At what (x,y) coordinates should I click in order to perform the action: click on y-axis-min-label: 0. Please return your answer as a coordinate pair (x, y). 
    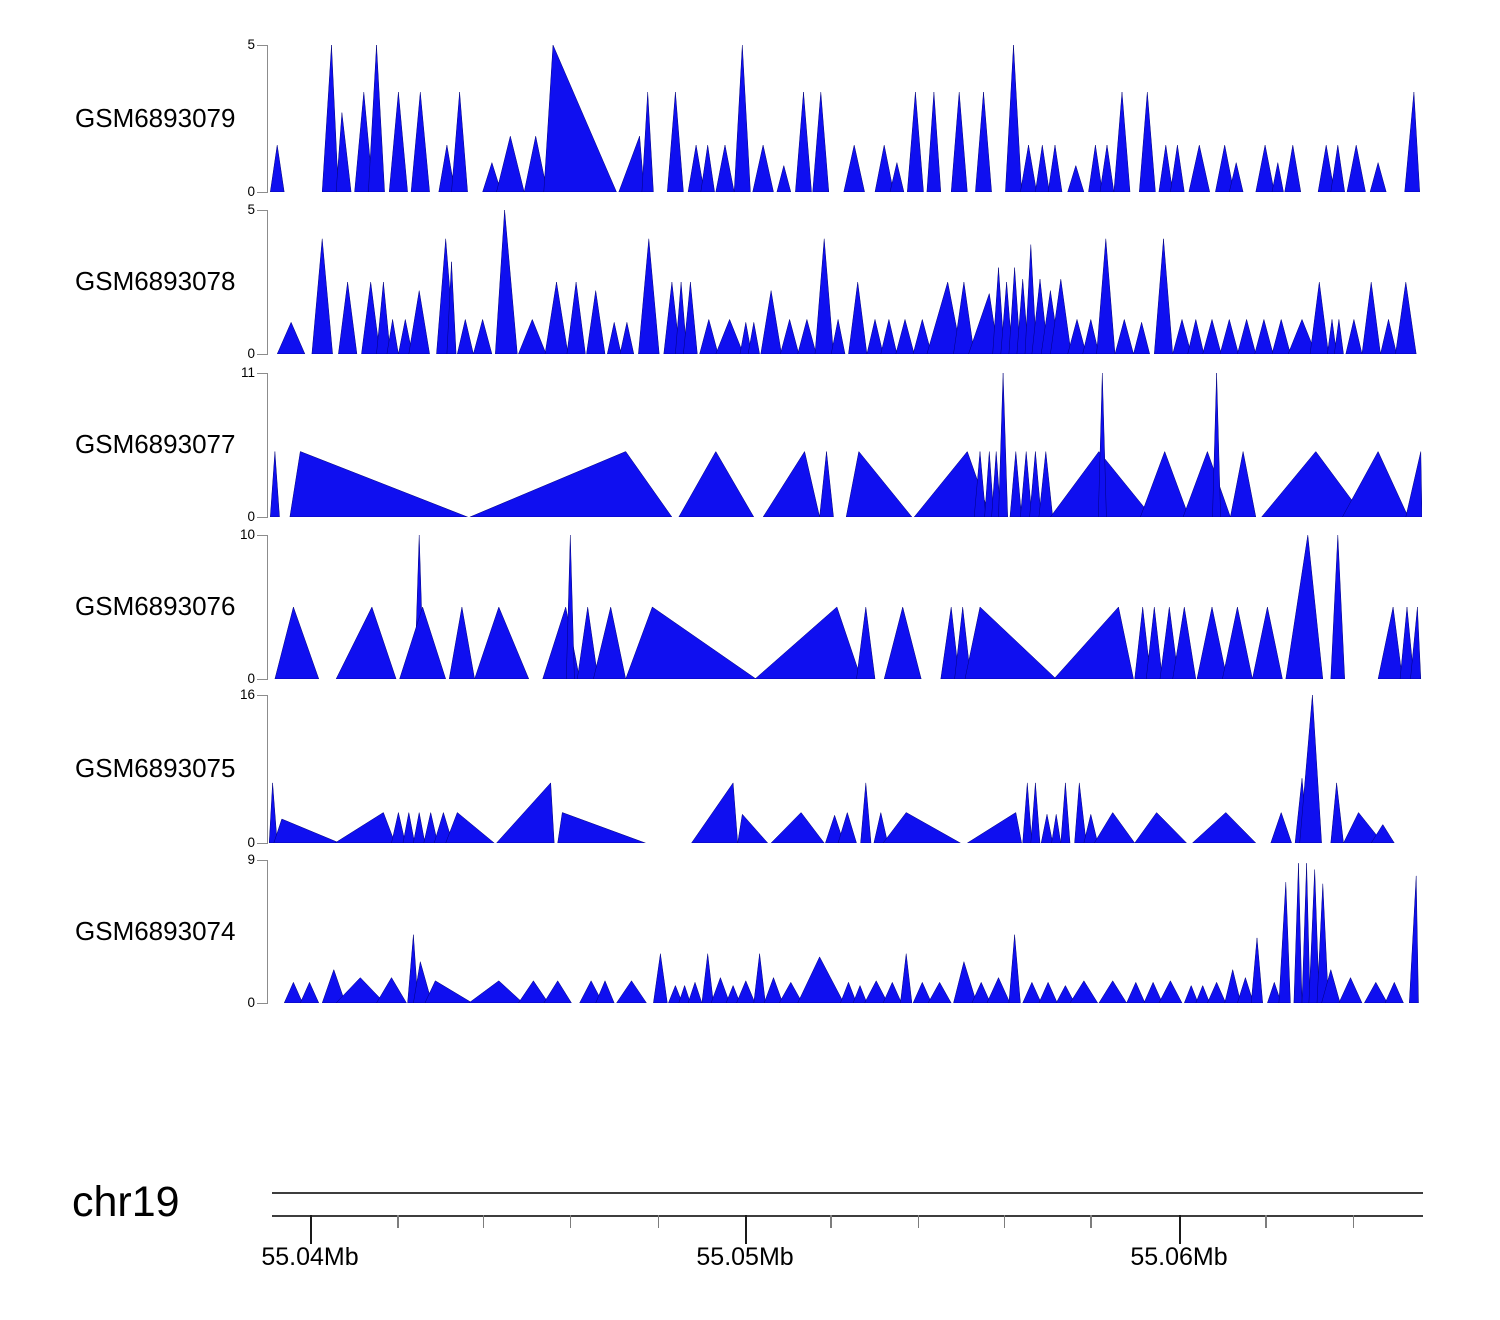
    Looking at the image, I should click on (251, 1002).